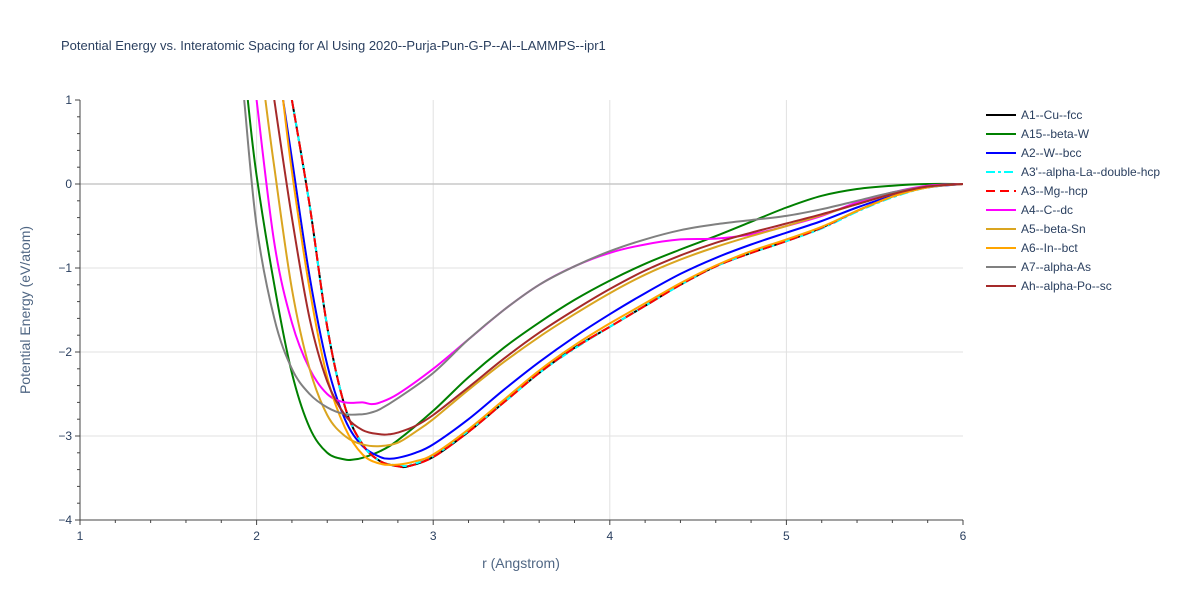 This screenshot has width=1200, height=605. I want to click on legend-item-a1-cu-fcc: A1--Cu--fcc, so click(1034, 115).